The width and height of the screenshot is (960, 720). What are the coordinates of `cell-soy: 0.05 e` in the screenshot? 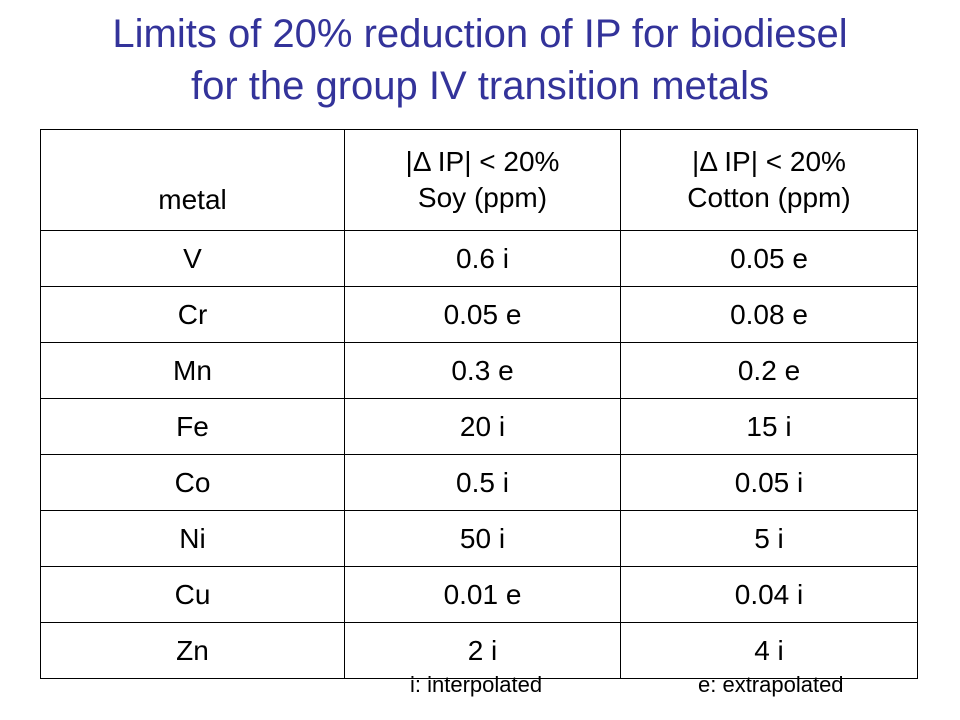 It's located at (482, 314).